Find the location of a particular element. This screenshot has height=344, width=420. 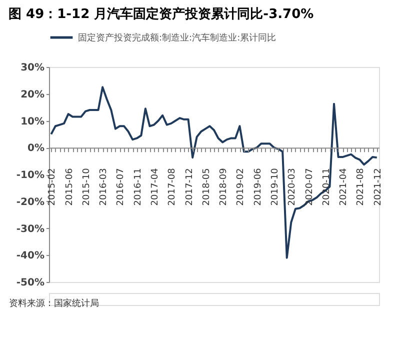

y-tick-label: 0% is located at coordinates (36, 148).